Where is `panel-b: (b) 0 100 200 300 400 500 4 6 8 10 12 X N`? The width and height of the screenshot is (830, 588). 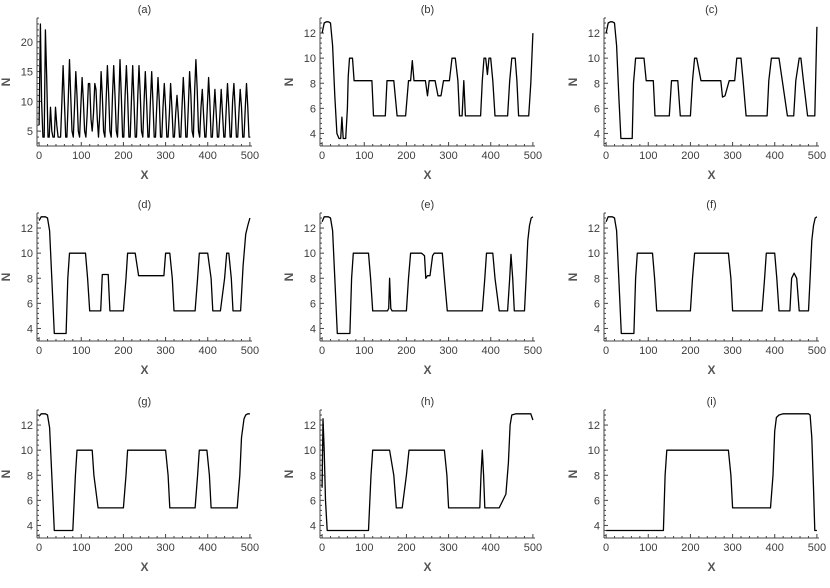 panel-b: (b) 0 100 200 300 400 500 4 6 8 10 12 X N is located at coordinates (412, 93).